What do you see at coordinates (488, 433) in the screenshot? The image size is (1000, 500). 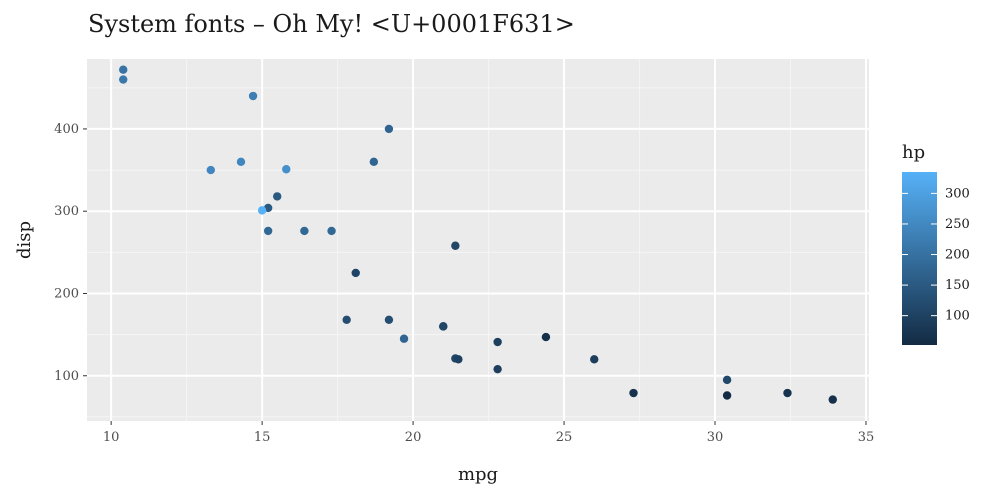 I see `x-axis: 10 15 20 25 30 35` at bounding box center [488, 433].